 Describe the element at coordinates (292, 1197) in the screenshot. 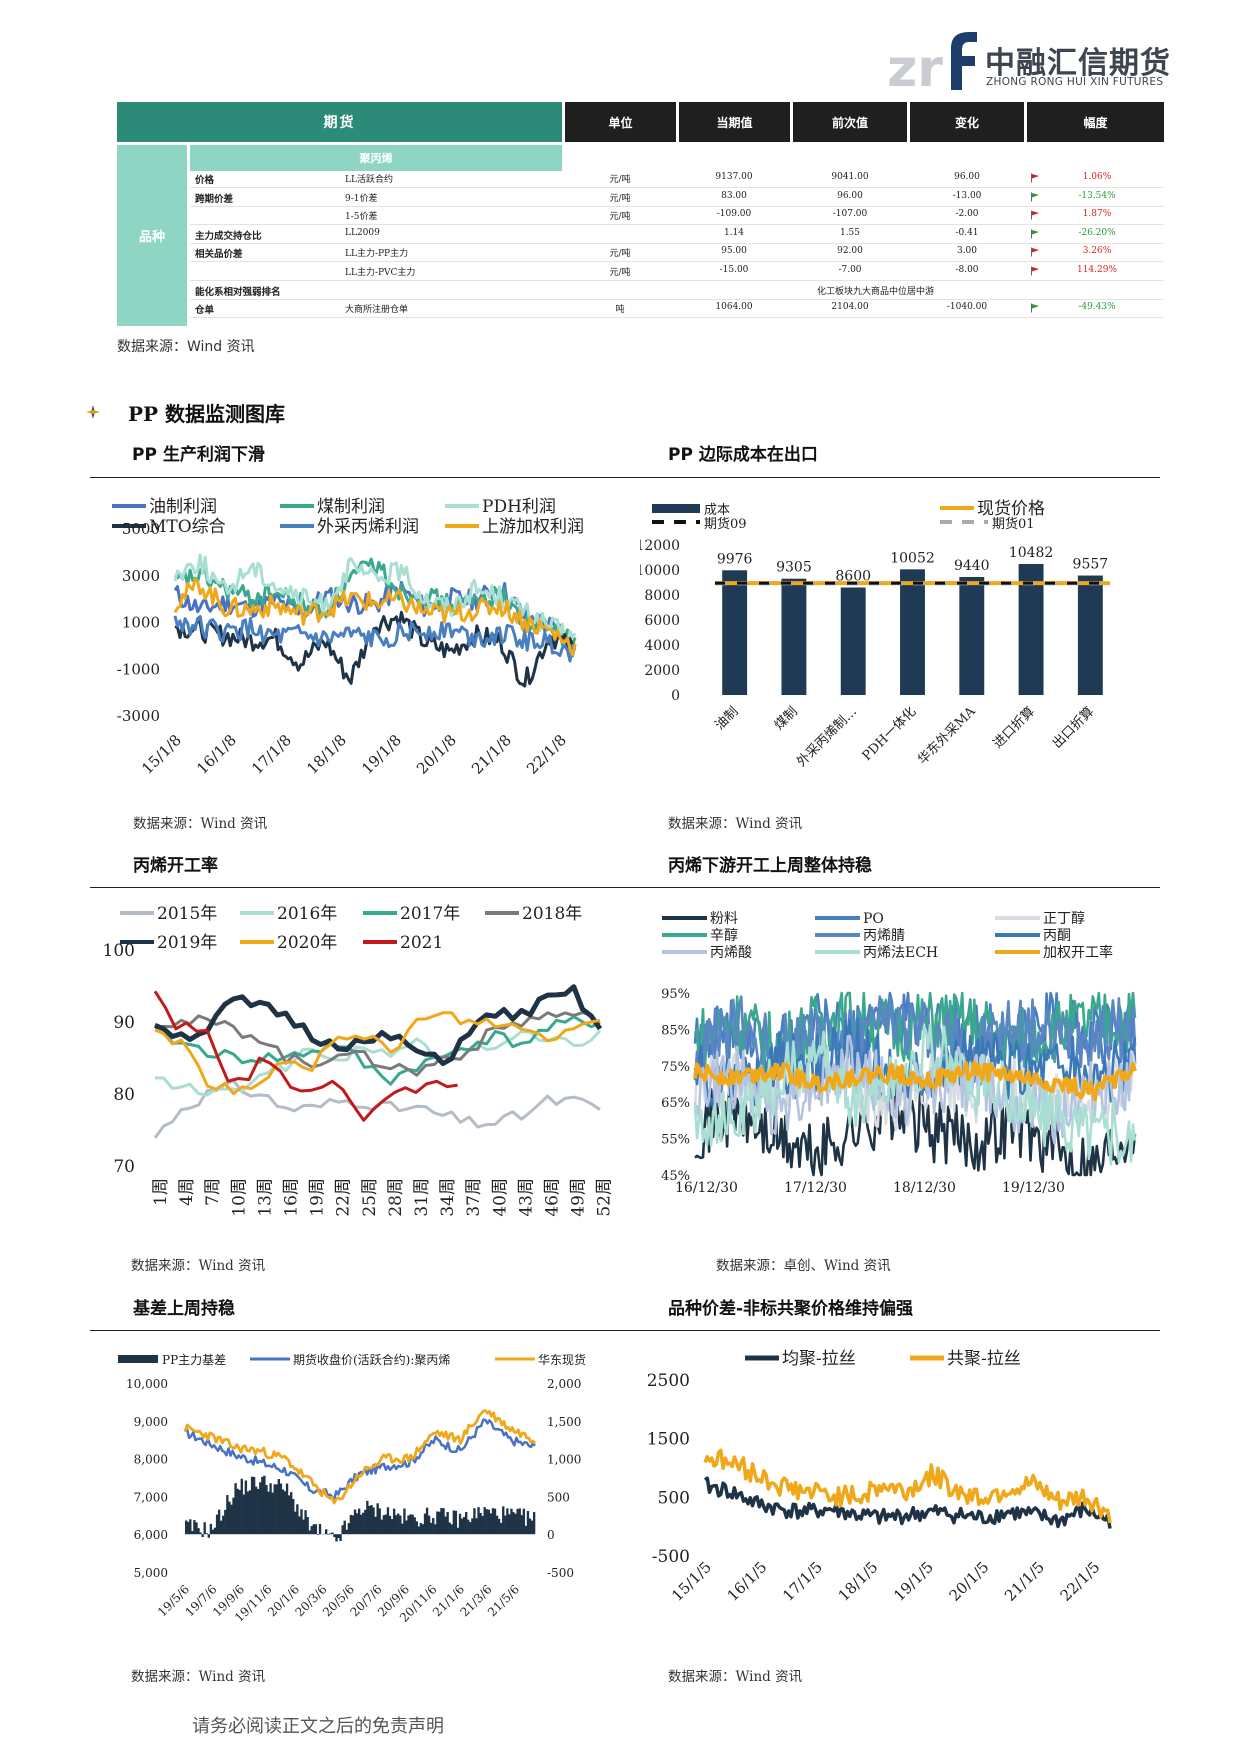

I see `prop-xtick: 16周` at that location.